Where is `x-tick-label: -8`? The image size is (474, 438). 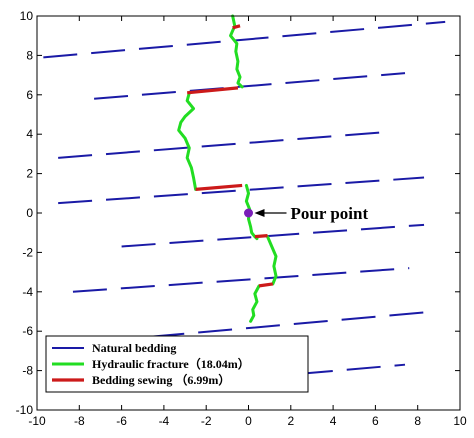
x-tick-label: -8 is located at coordinates (79, 421).